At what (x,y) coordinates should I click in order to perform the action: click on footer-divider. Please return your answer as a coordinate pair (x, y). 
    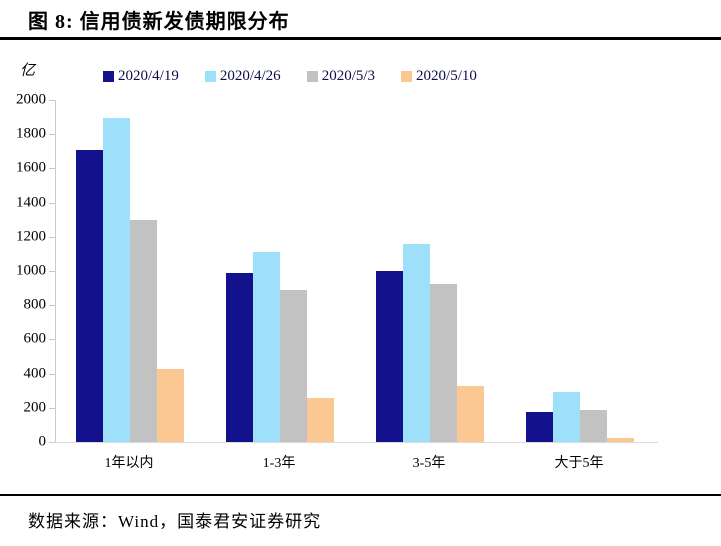
    Looking at the image, I should click on (360, 495).